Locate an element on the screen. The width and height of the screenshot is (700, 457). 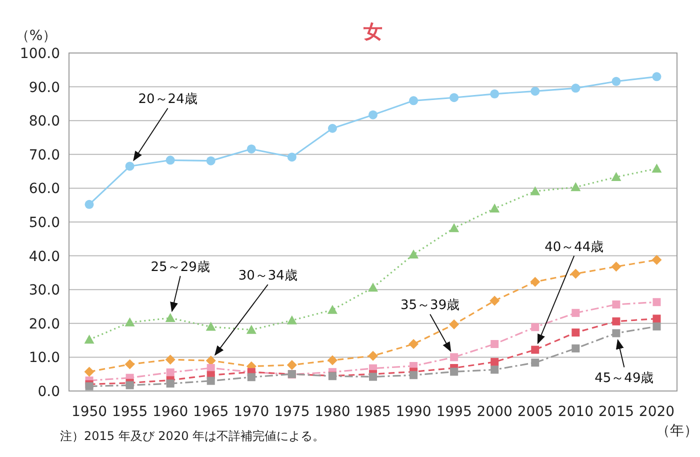
x-tick-label: 2010 is located at coordinates (576, 412).